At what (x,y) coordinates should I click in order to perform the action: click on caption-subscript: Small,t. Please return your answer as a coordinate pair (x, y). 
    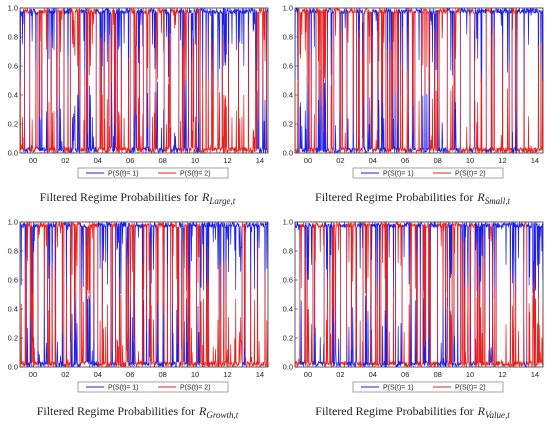
    Looking at the image, I should click on (497, 201).